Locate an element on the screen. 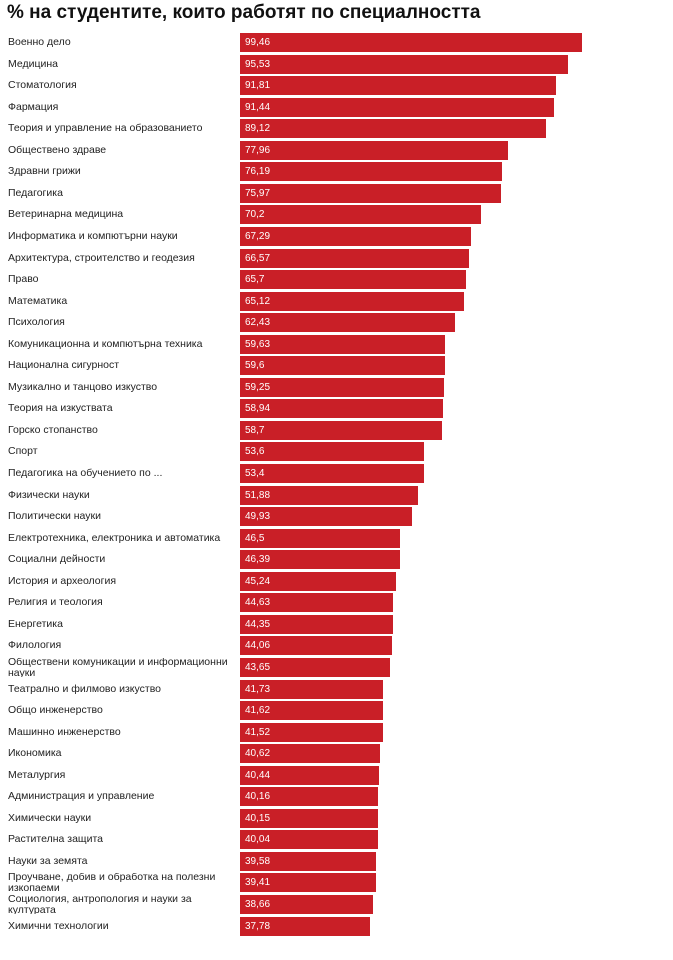 This screenshot has height=960, width=673. category-label: Комуникационна и компютърна техника is located at coordinates (105, 344).